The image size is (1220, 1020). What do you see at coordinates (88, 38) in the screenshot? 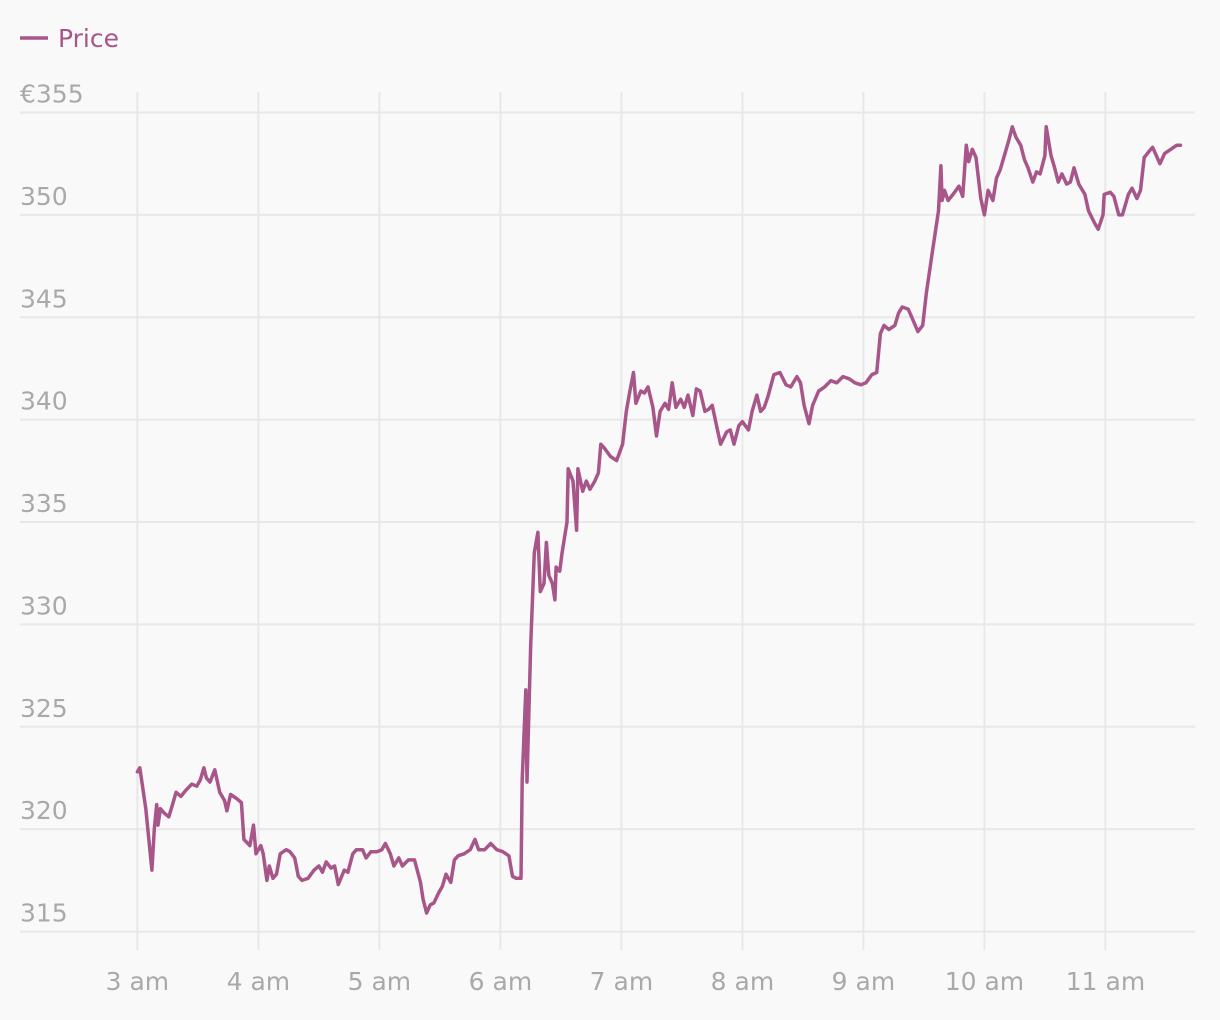
I see `legend-label: Price` at bounding box center [88, 38].